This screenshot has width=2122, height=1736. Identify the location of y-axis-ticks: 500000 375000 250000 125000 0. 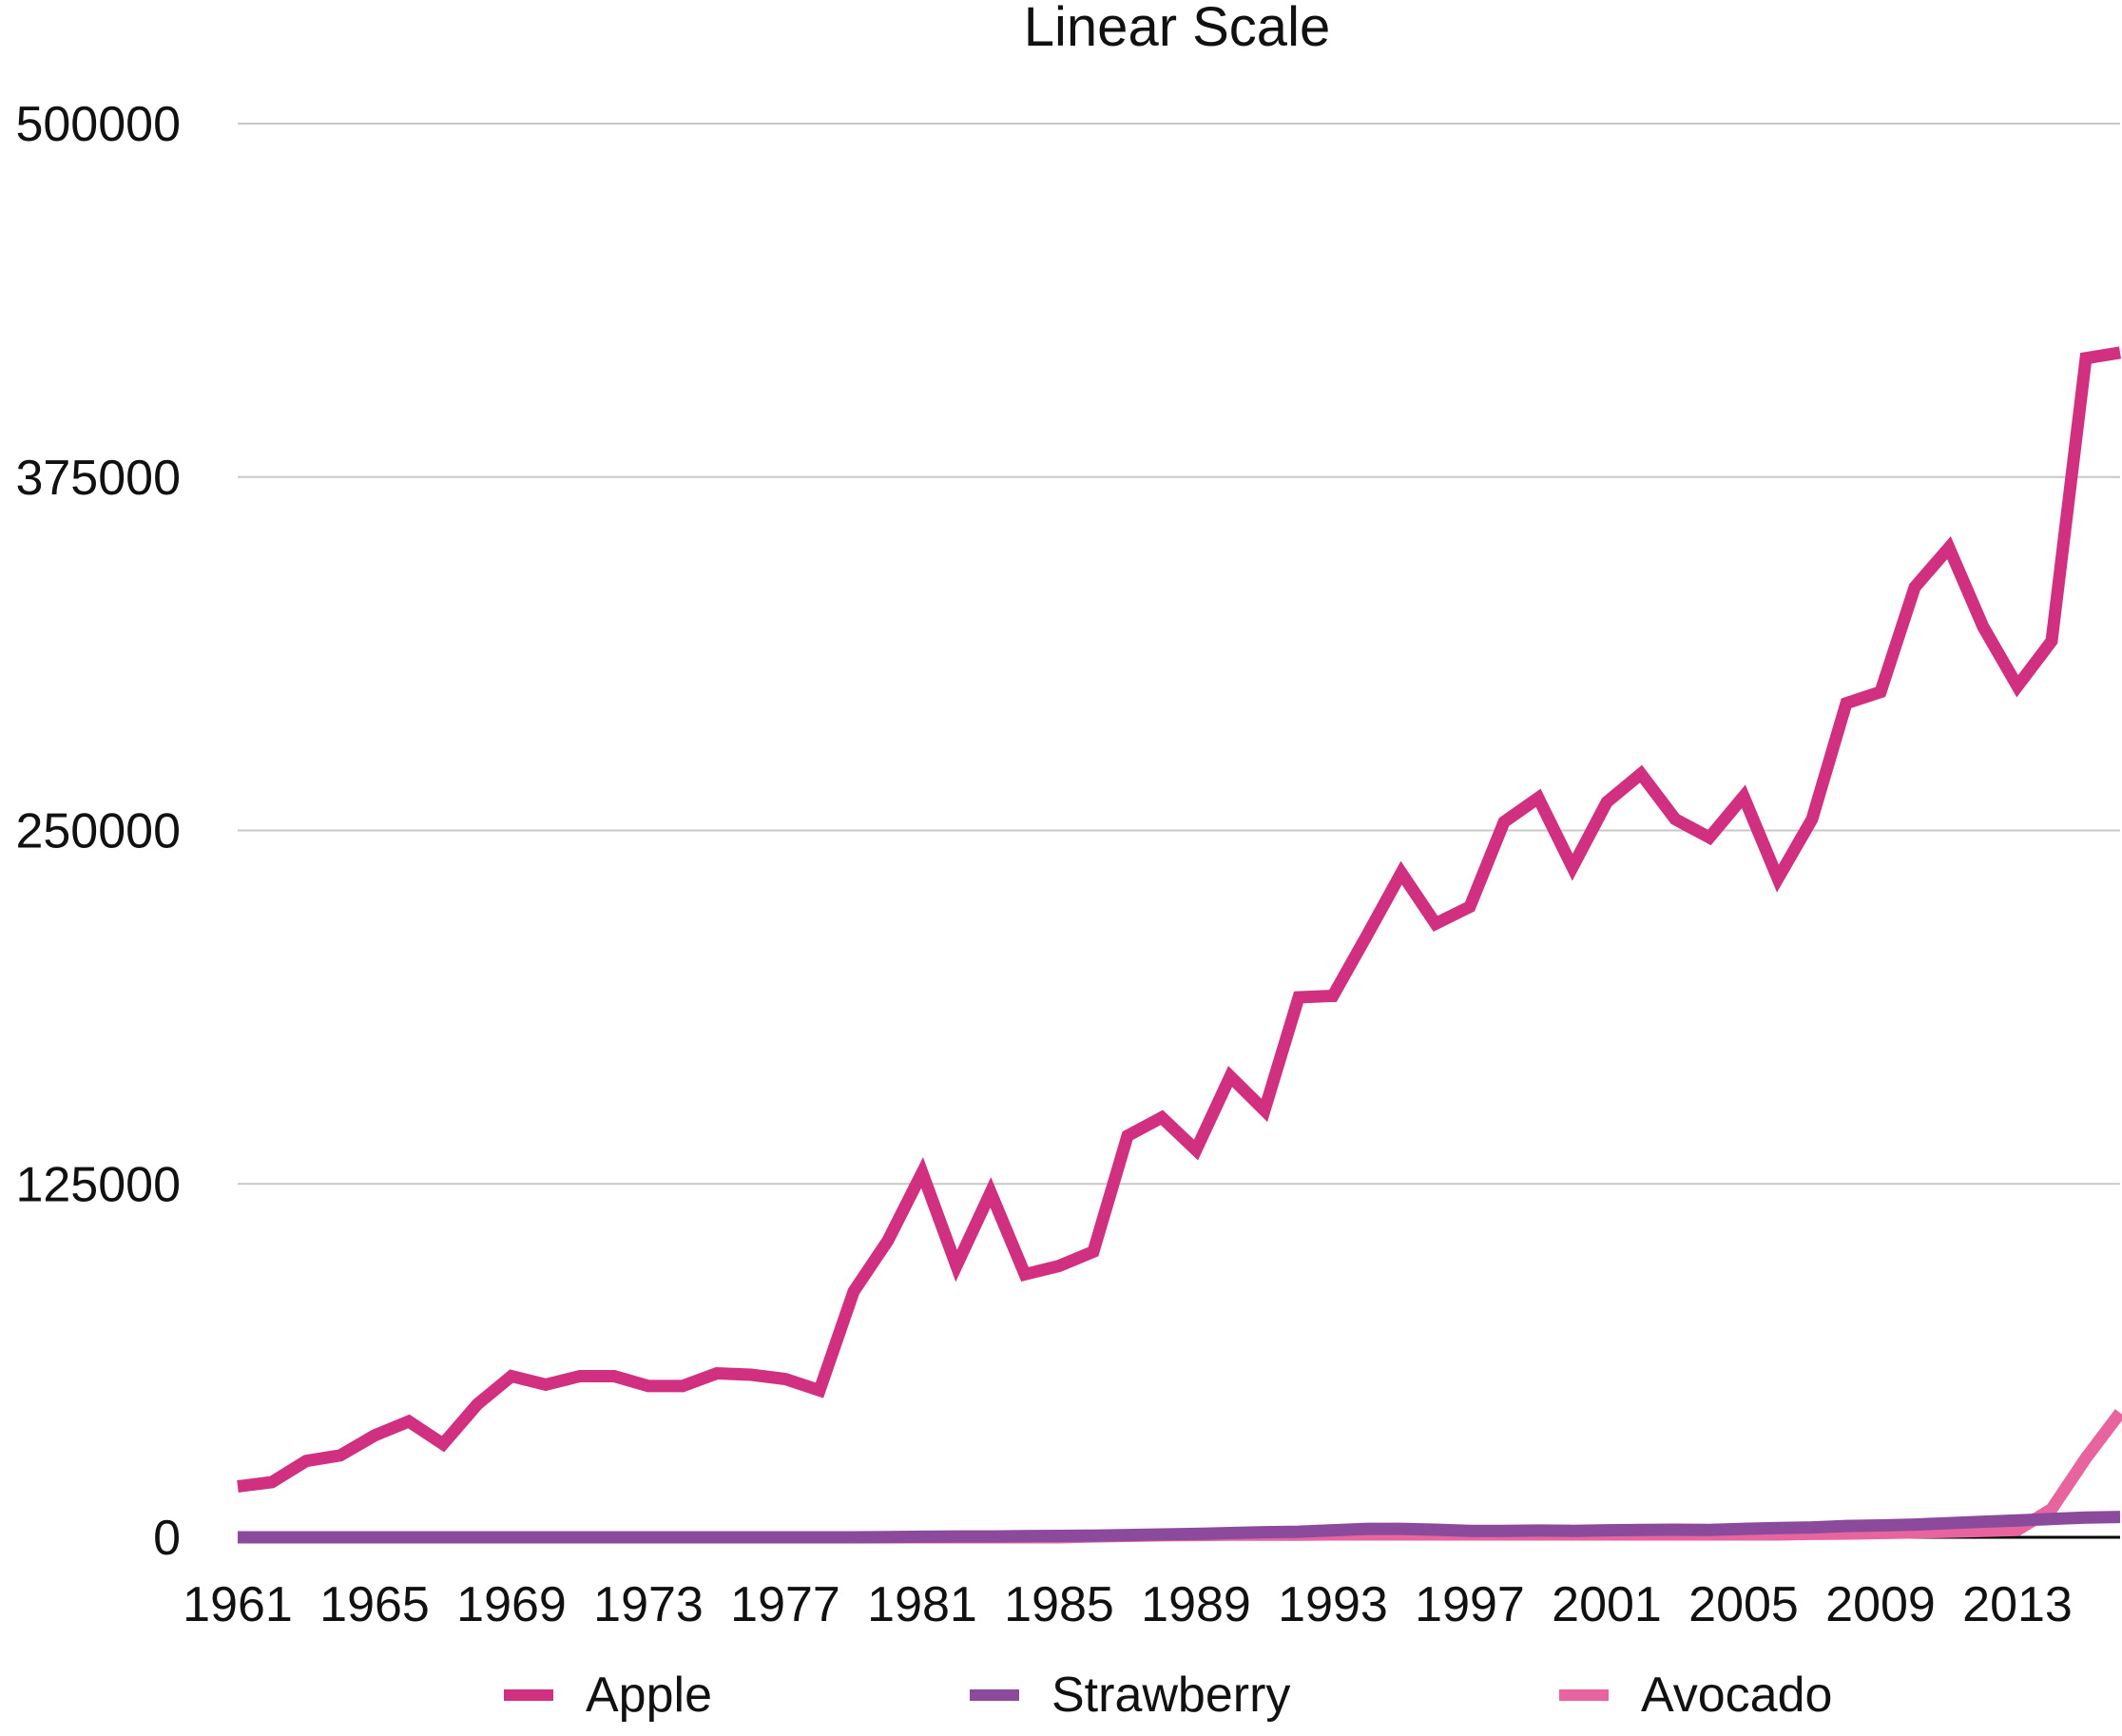
(98, 832).